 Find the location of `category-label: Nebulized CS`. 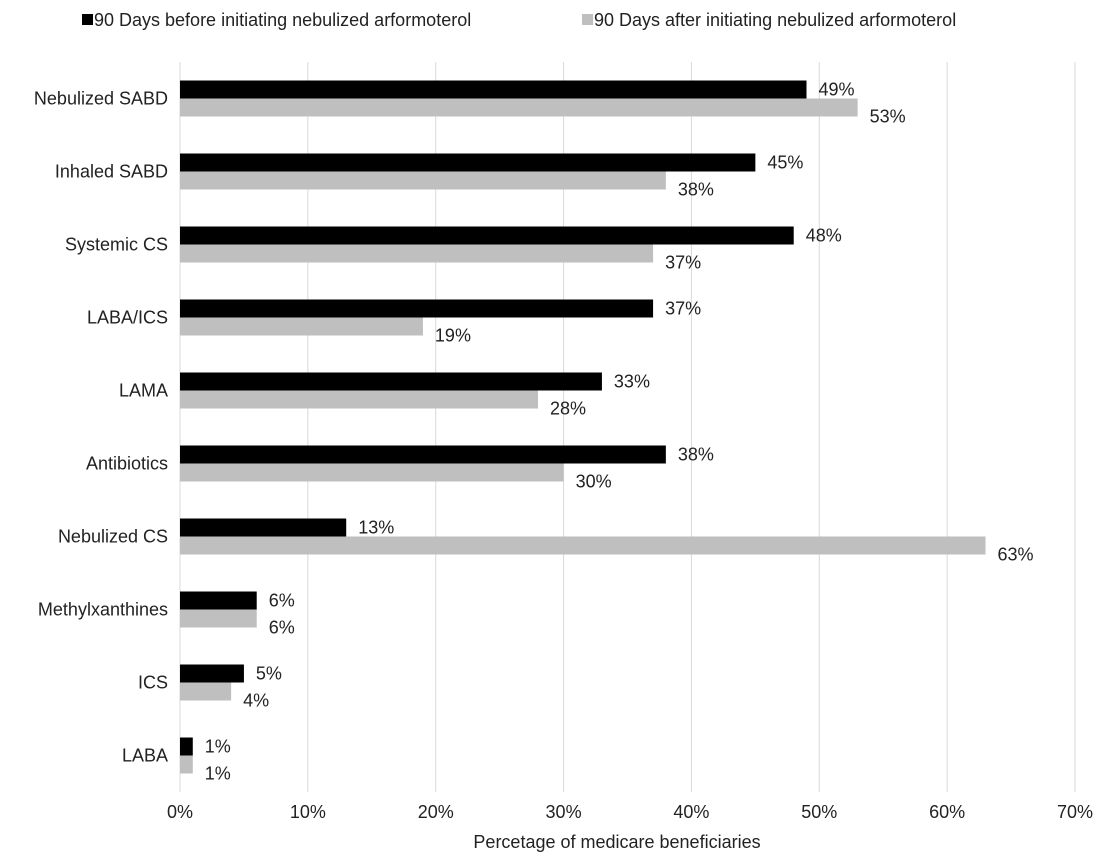

category-label: Nebulized CS is located at coordinates (113, 537).